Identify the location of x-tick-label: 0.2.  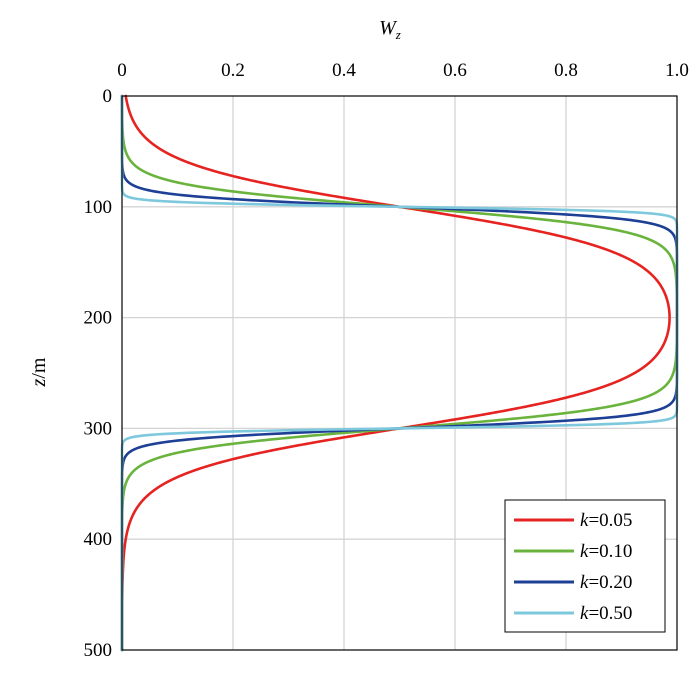
(233, 70).